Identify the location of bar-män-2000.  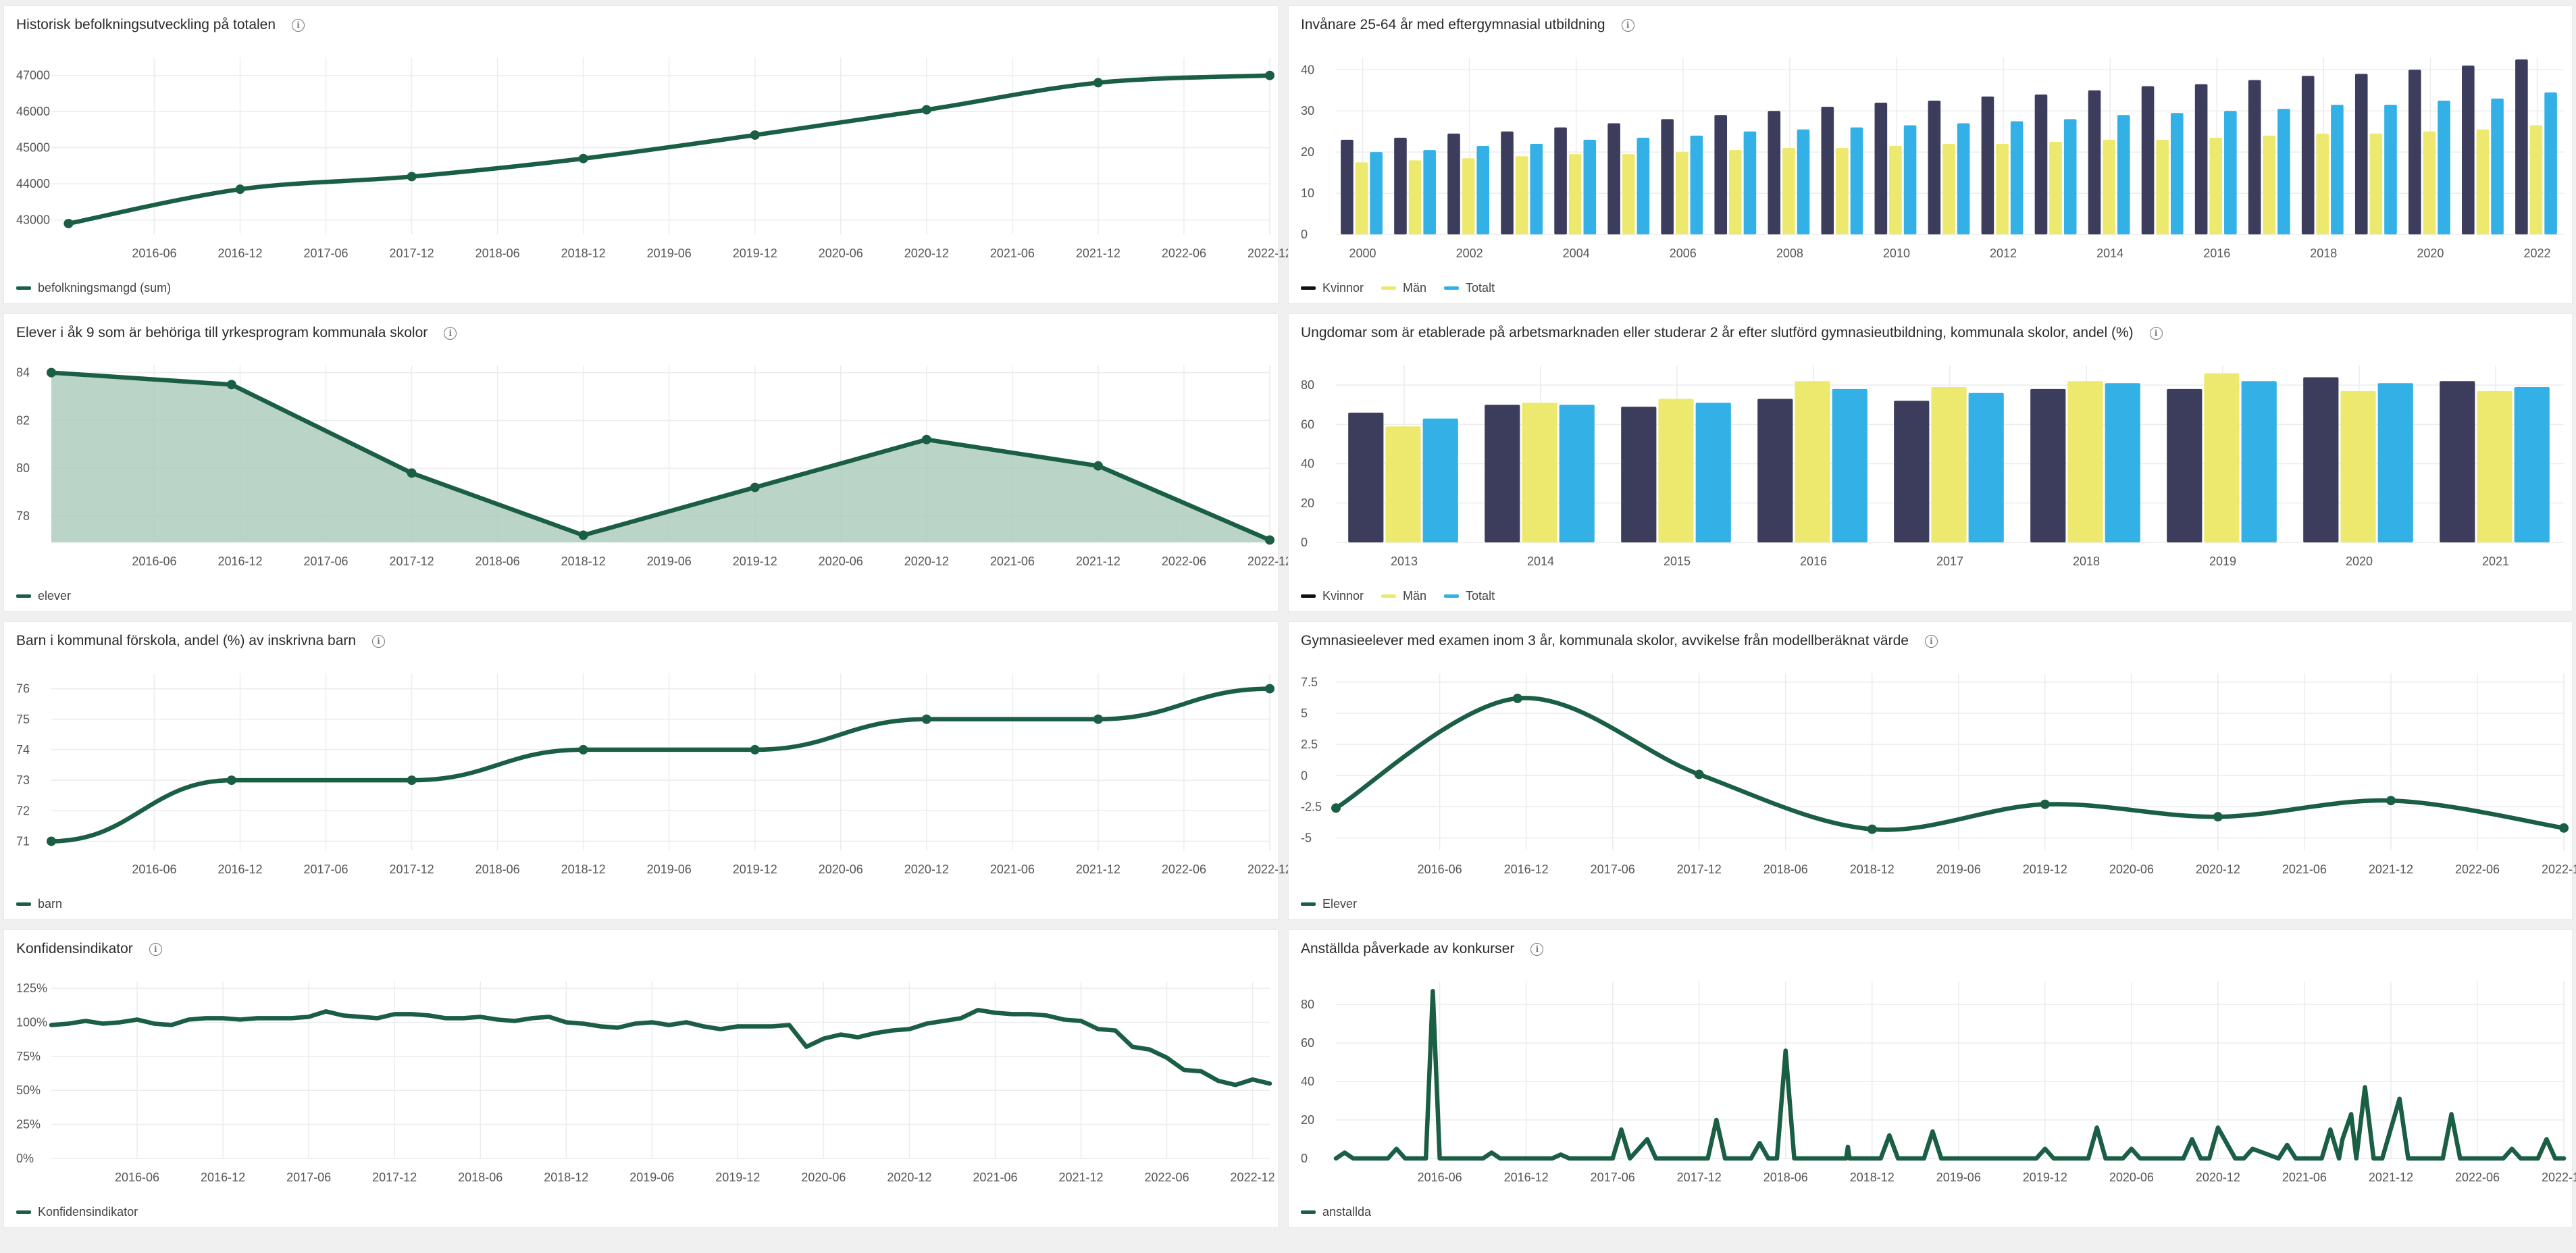
(1361, 198).